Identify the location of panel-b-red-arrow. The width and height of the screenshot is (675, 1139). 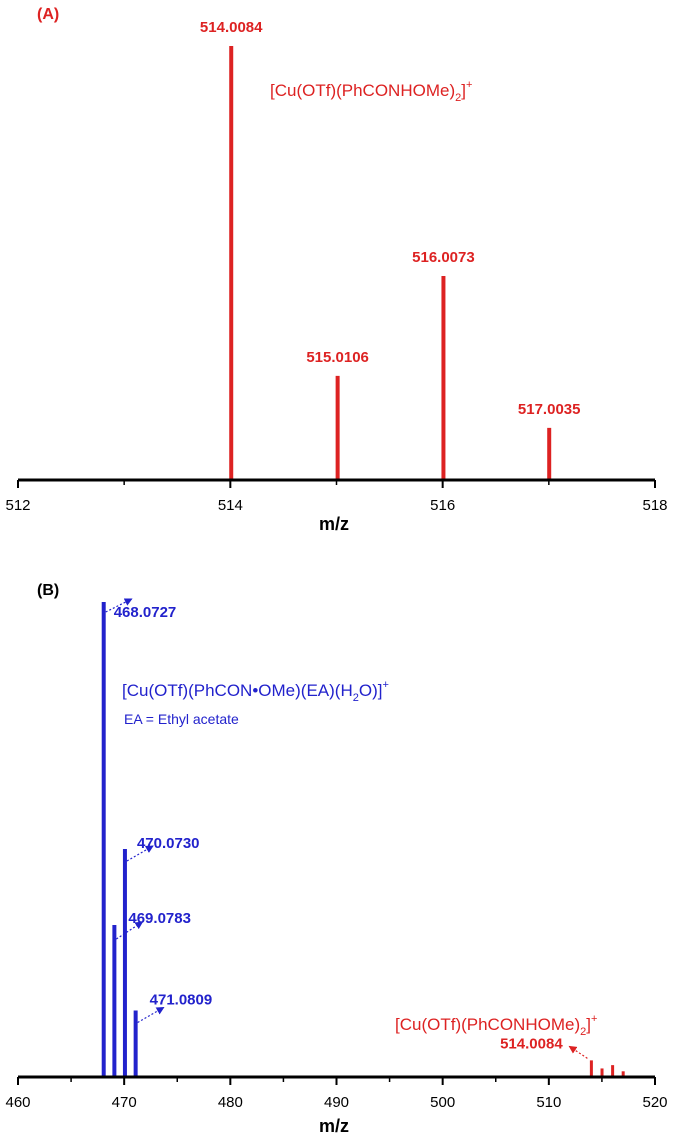
(578, 1052).